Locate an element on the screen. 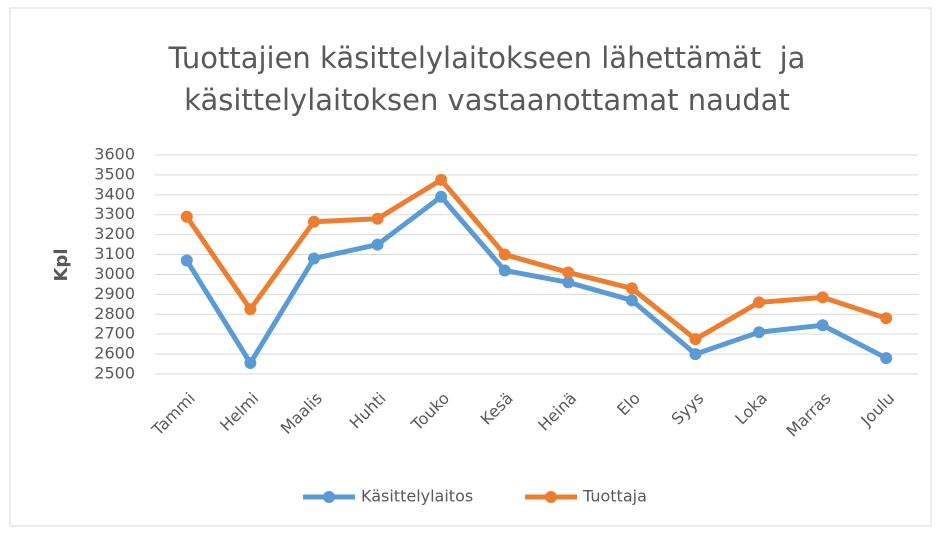 The width and height of the screenshot is (941, 533). chart-title: käsittelylaitoksen vastaanottamat naudat is located at coordinates (487, 100).